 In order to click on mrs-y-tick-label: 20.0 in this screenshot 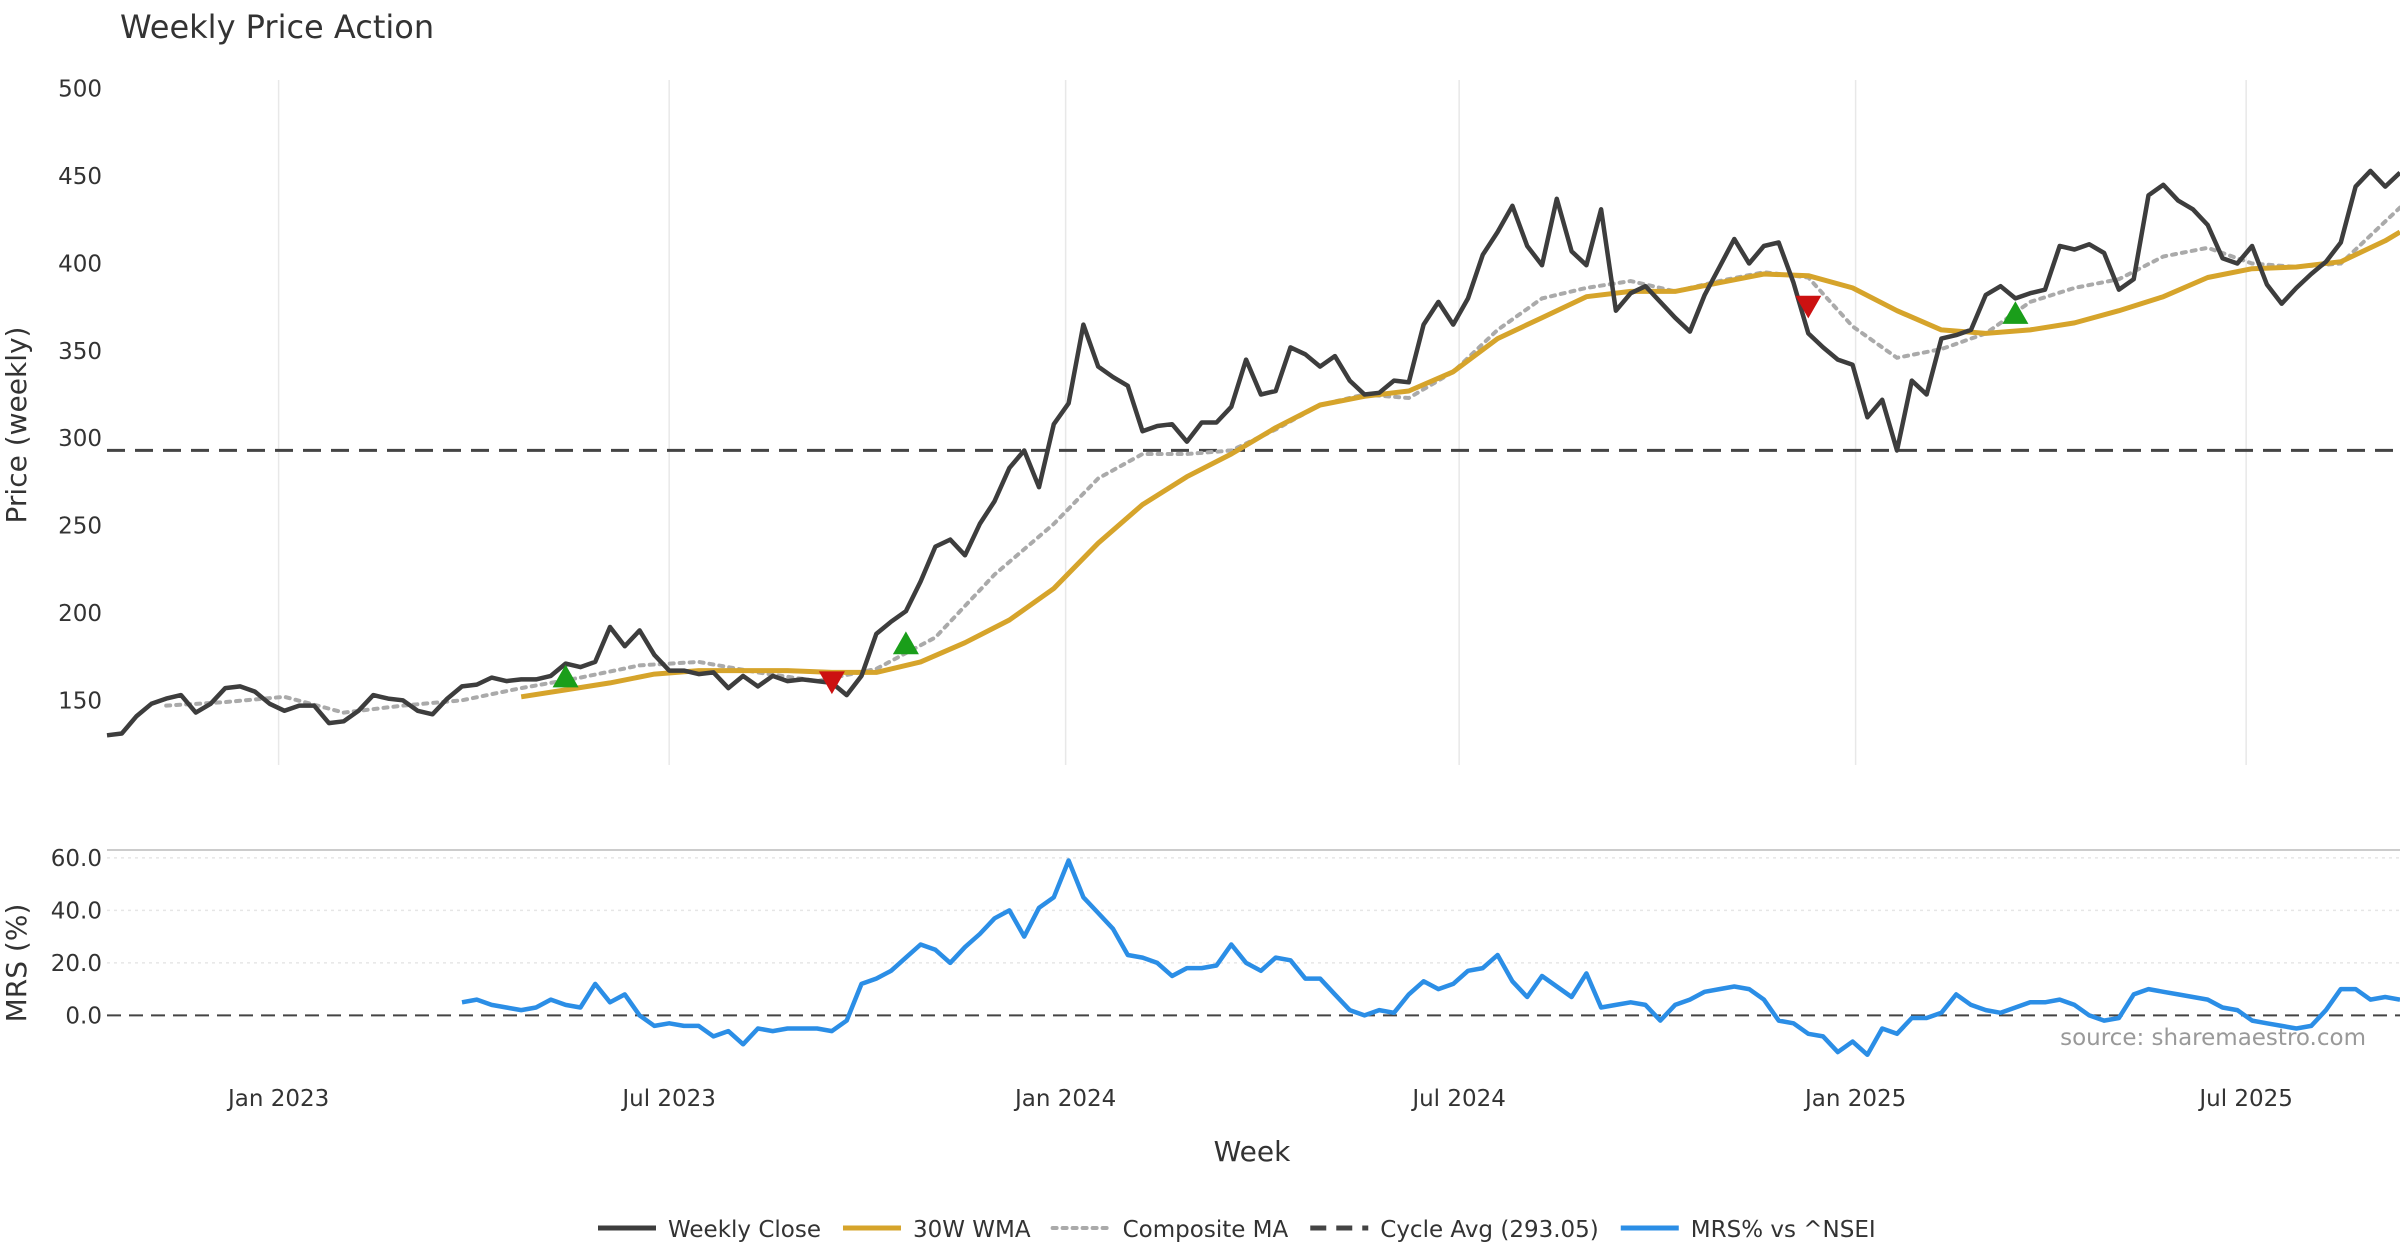, I will do `click(76, 964)`.